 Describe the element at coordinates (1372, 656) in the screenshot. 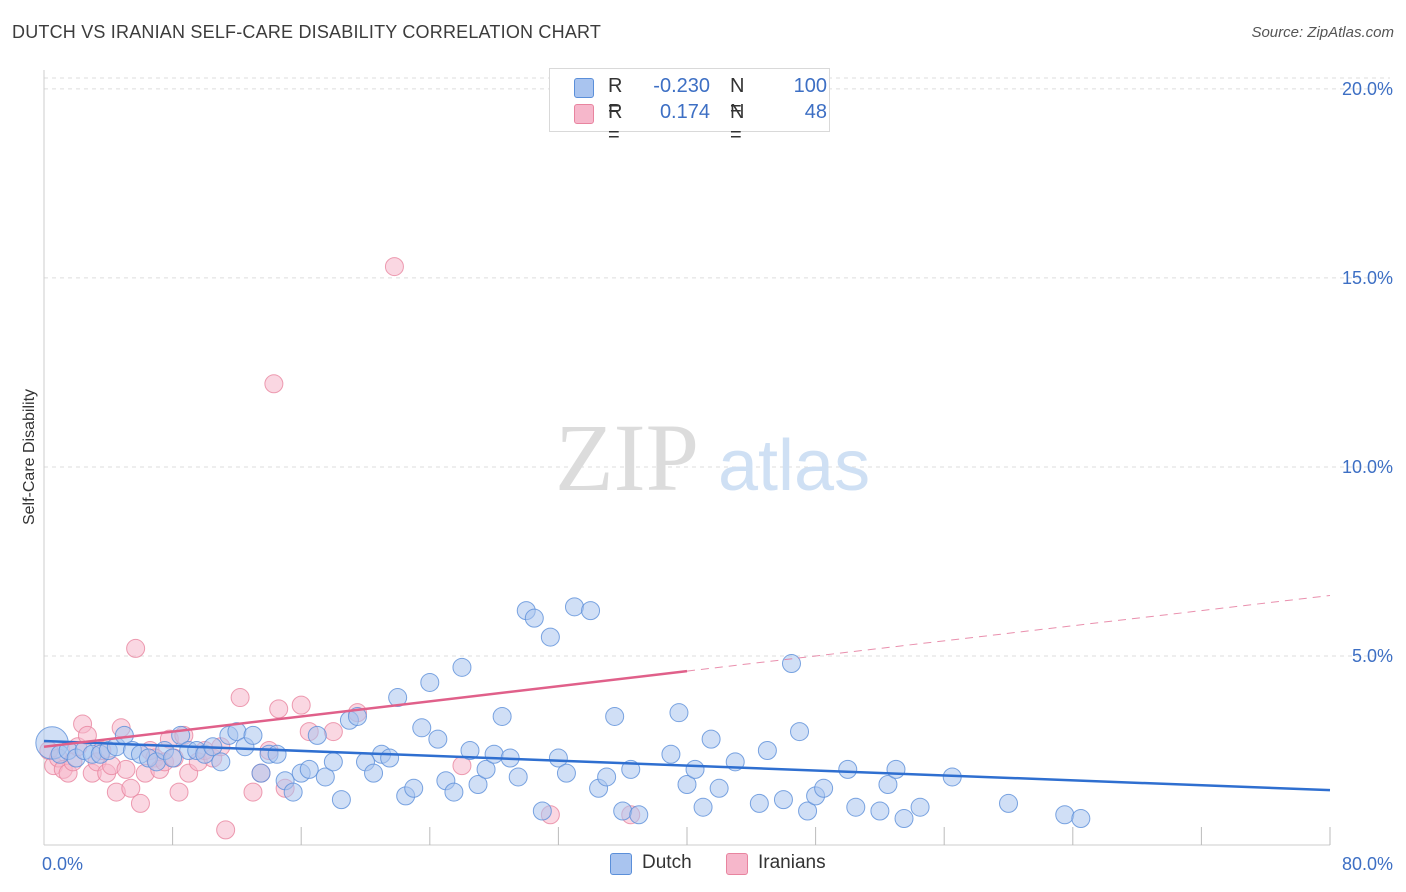

I see `y-tick-label: 5.0%` at that location.